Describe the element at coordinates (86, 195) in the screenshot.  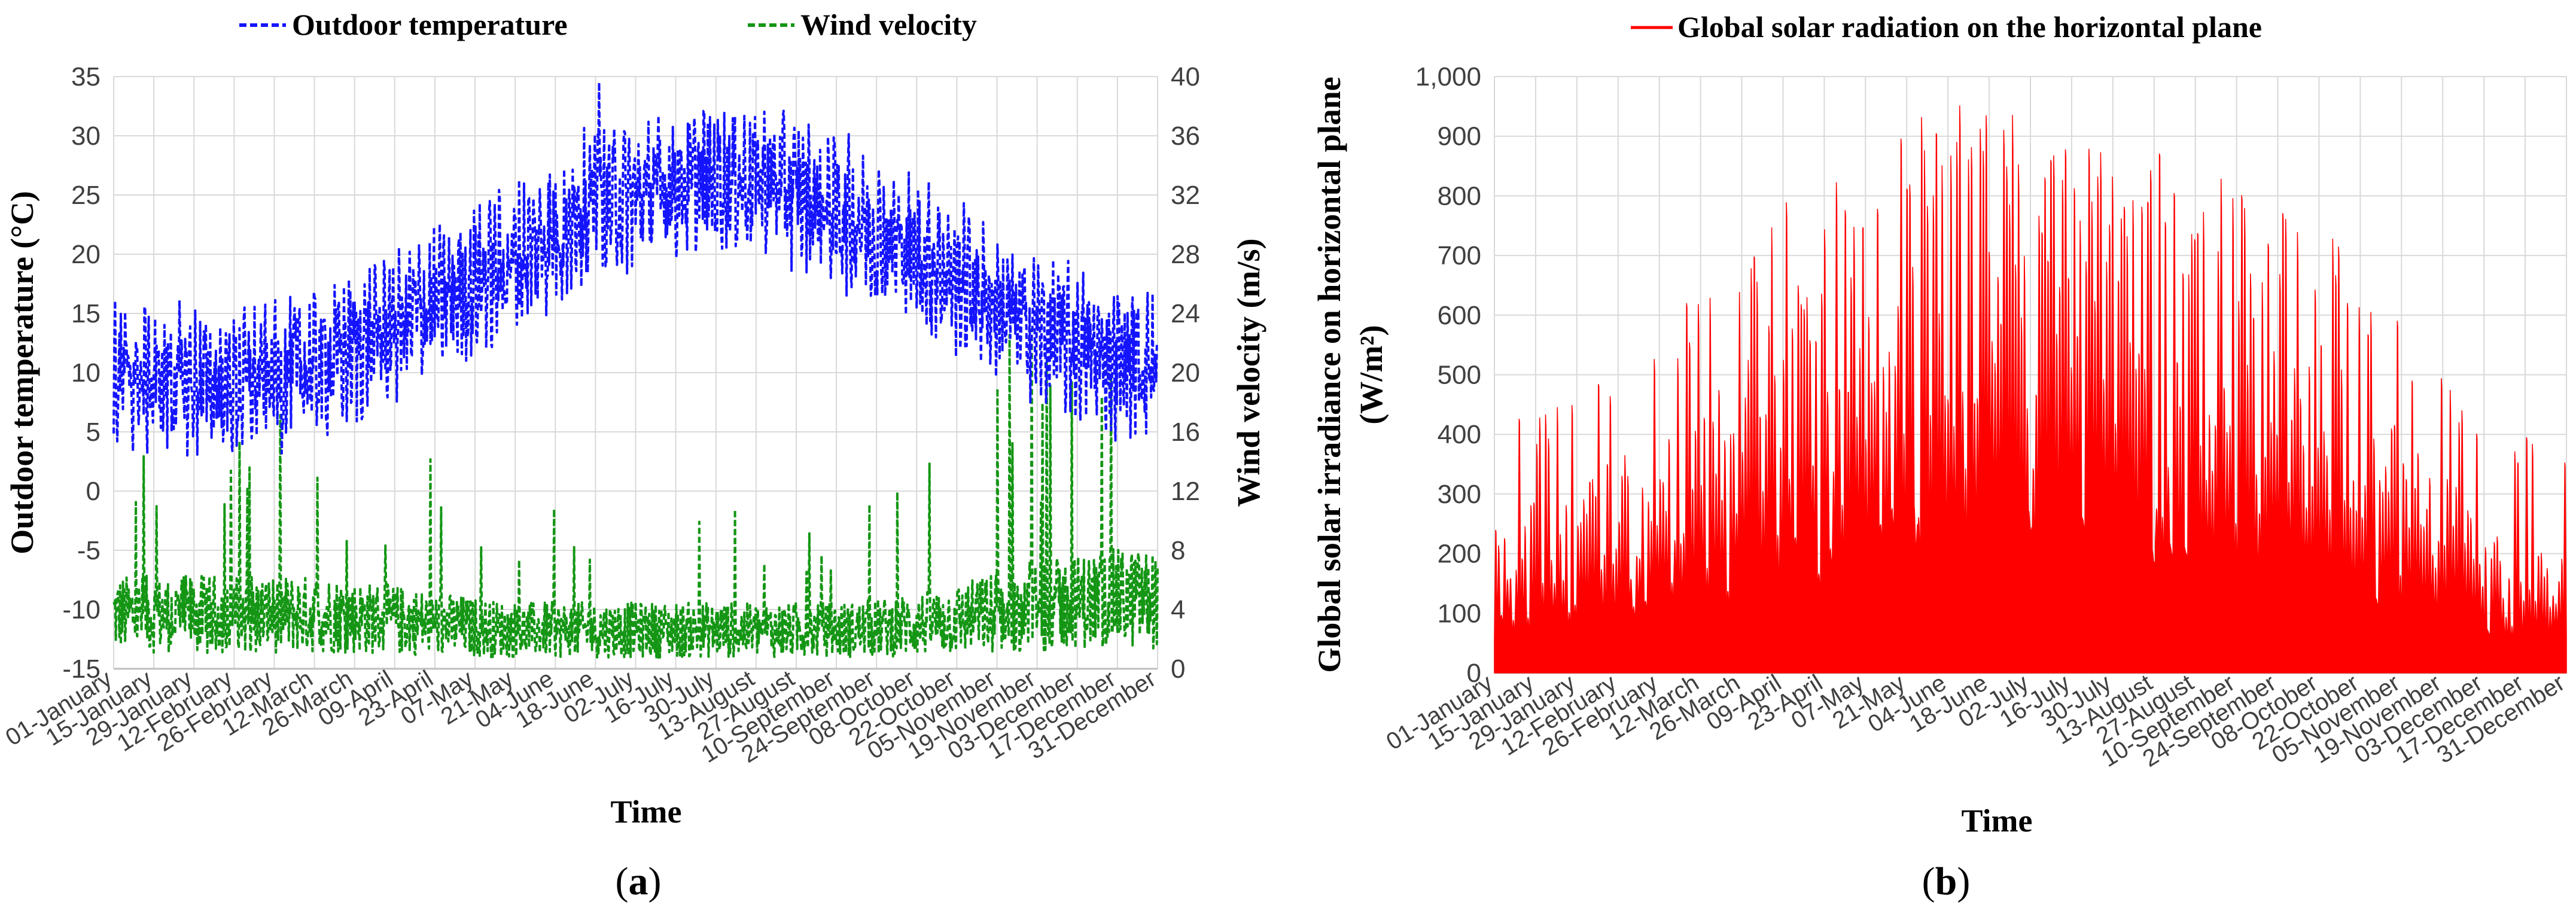
I see `y-tick-left: 25` at that location.